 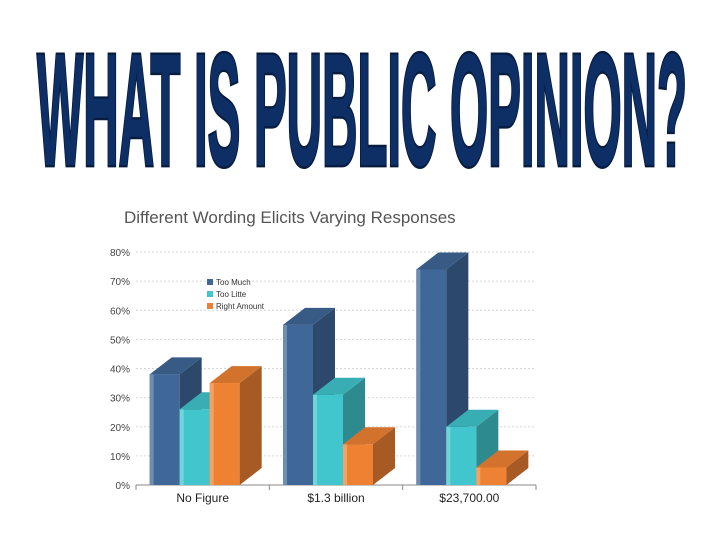 I want to click on y-tick-label: 80%, so click(x=120, y=253).